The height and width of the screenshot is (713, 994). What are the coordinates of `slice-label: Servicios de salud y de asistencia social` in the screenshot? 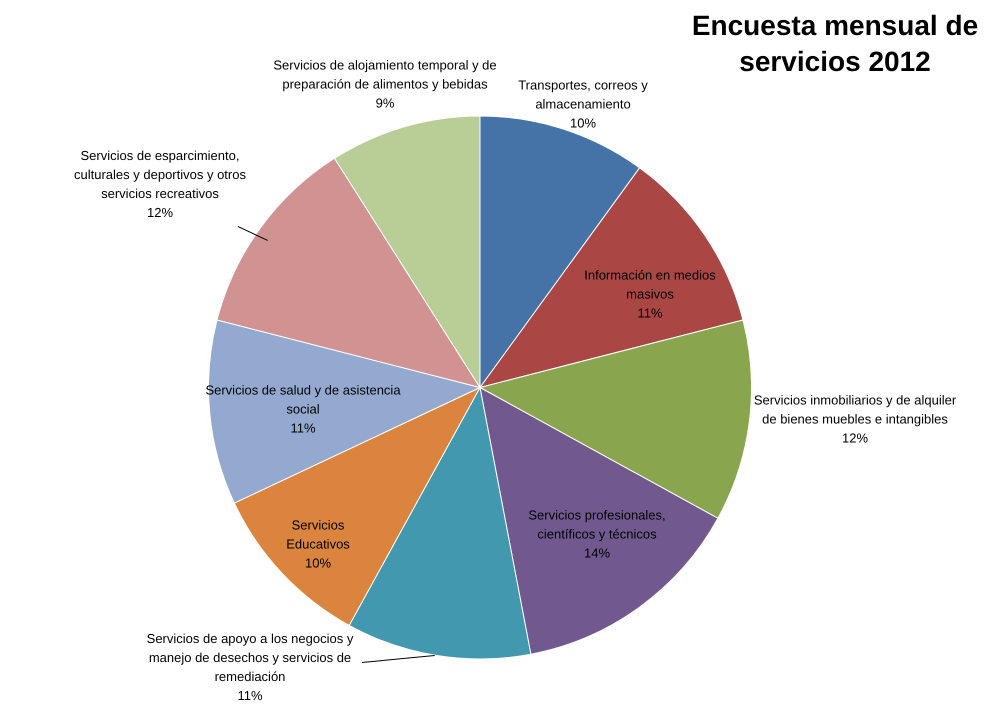 It's located at (303, 399).